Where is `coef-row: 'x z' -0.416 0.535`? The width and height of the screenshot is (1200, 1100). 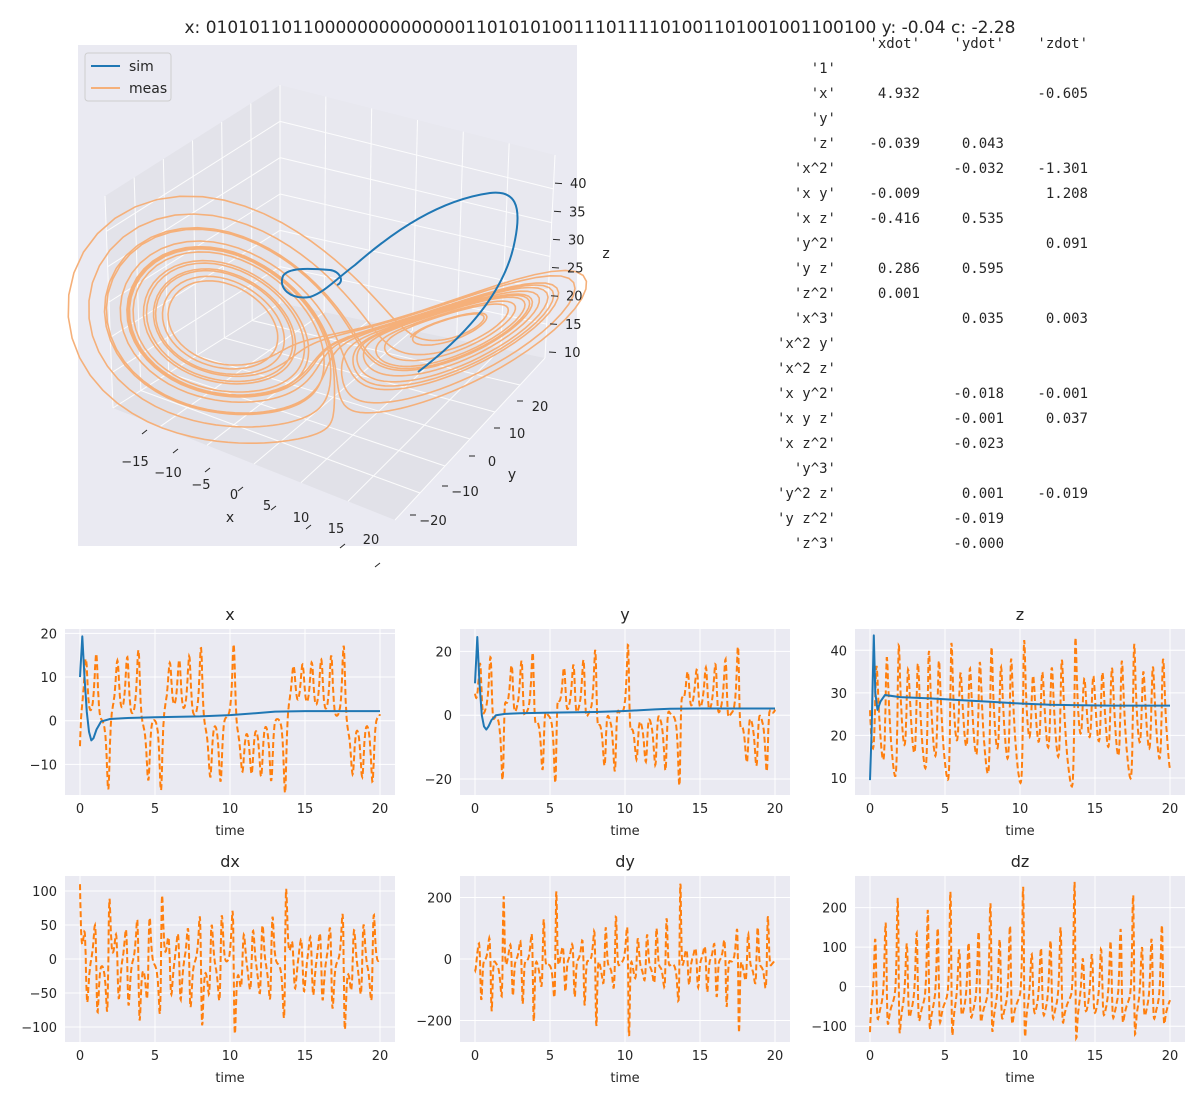 coef-row: 'x z' -0.416 0.535 is located at coordinates (930, 221).